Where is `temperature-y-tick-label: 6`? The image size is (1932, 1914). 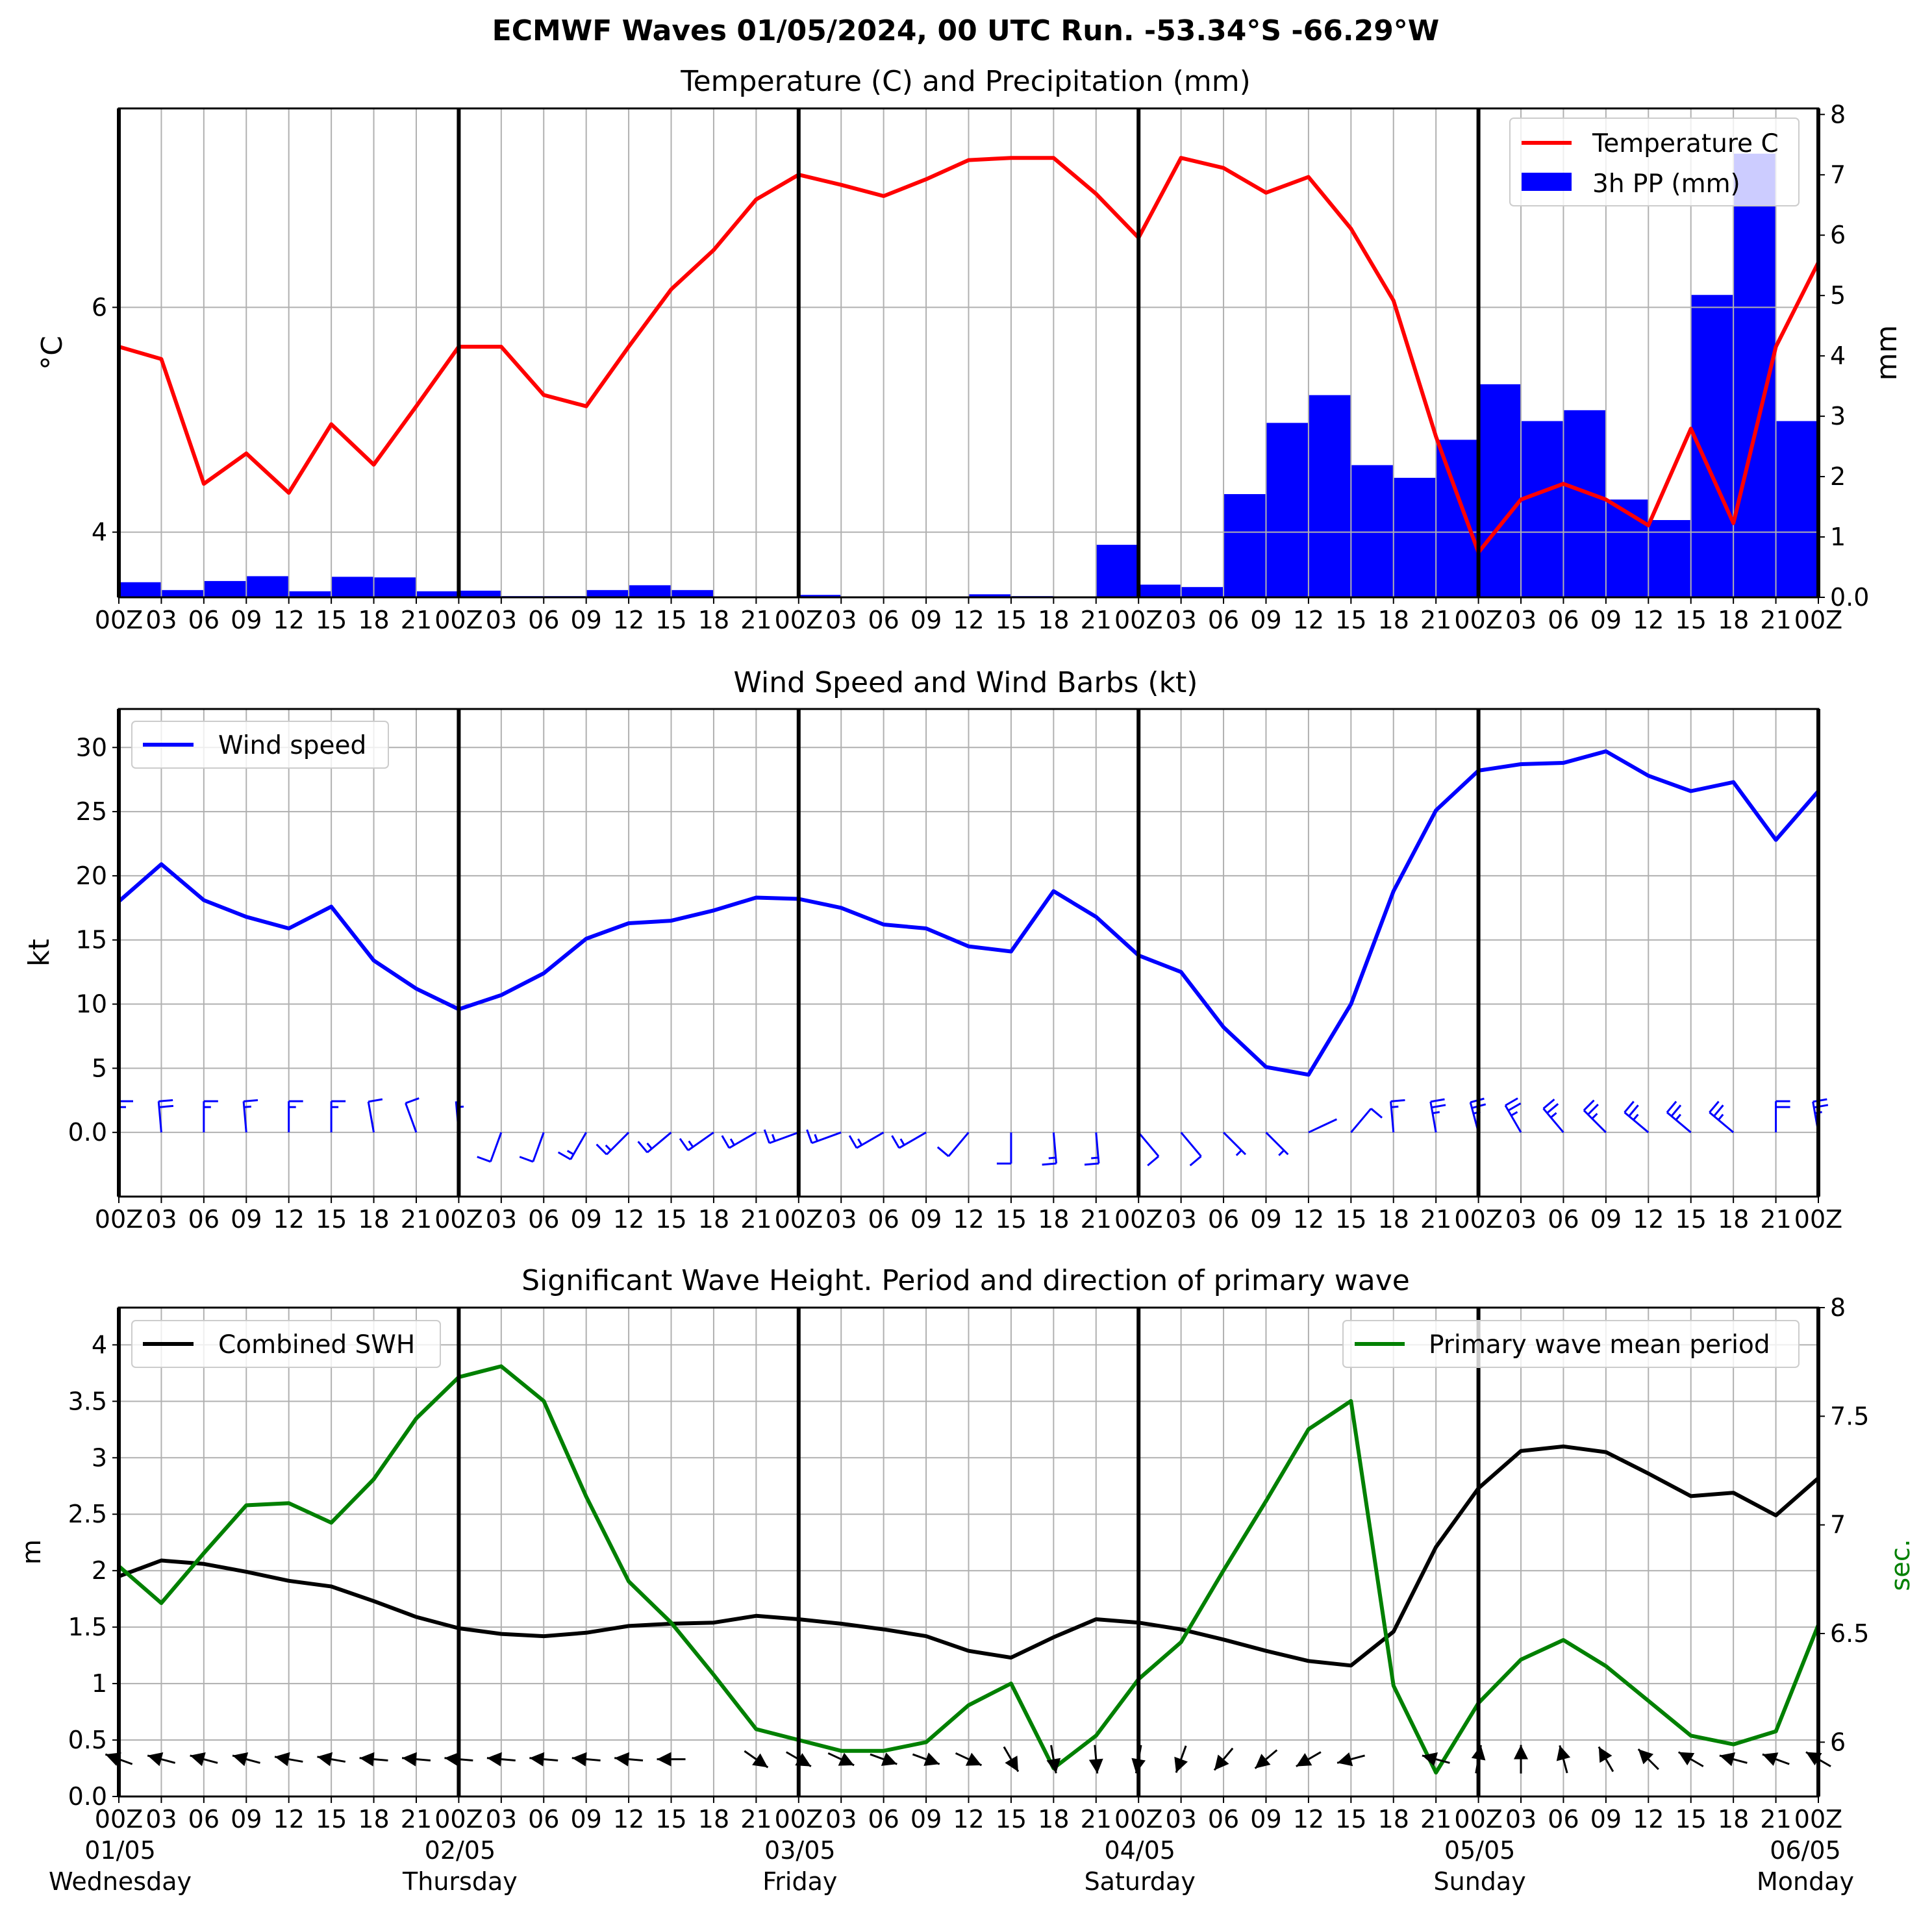 temperature-y-tick-label: 6 is located at coordinates (99, 307).